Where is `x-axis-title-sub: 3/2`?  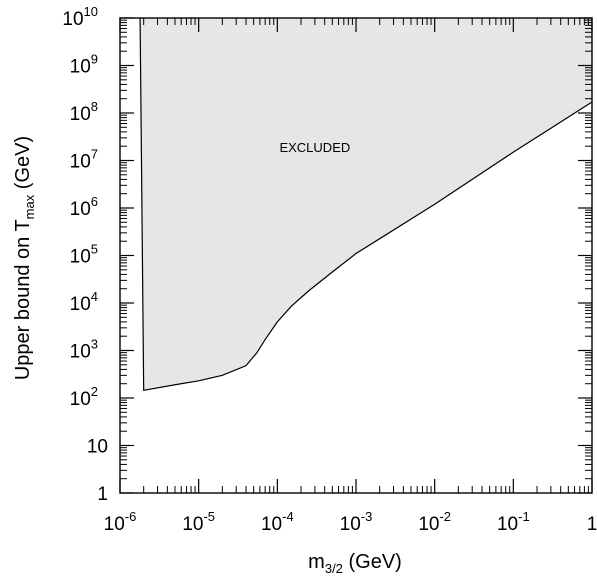 x-axis-title-sub: 3/2 is located at coordinates (334, 568).